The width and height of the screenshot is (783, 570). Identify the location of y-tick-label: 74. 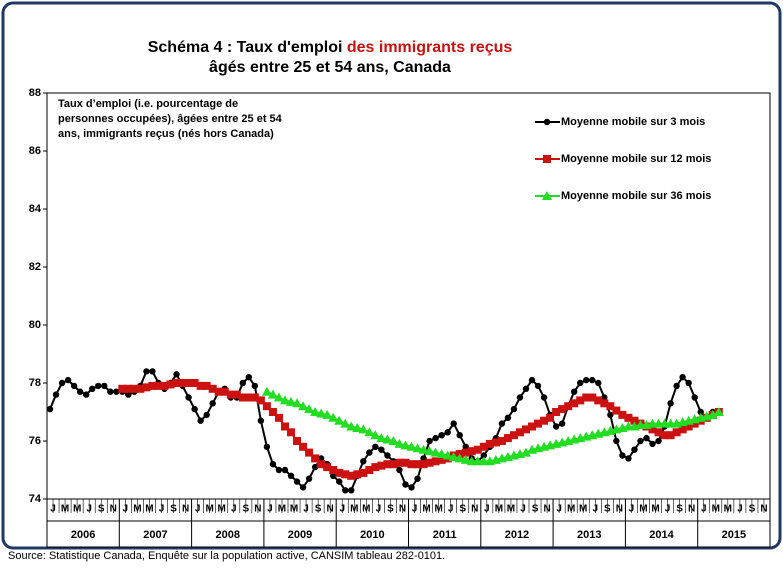
(35, 499).